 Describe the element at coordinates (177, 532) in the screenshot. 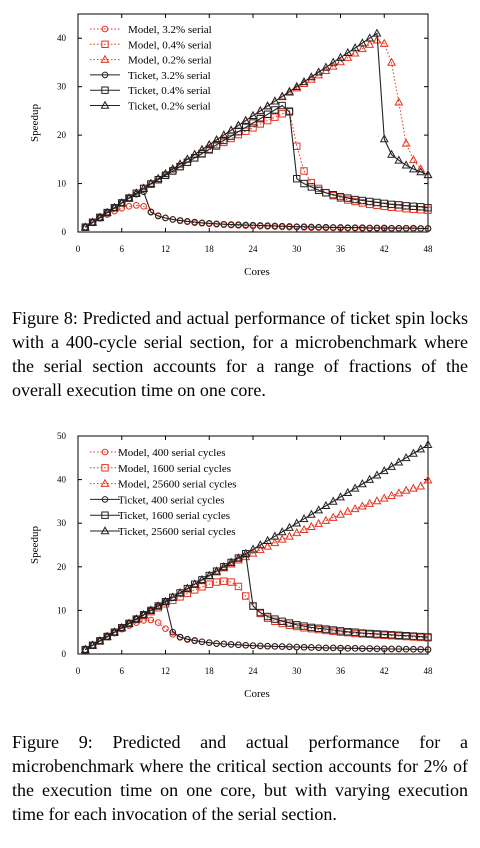

I see `legend-label: Ticket, 25600 serial cycles` at that location.